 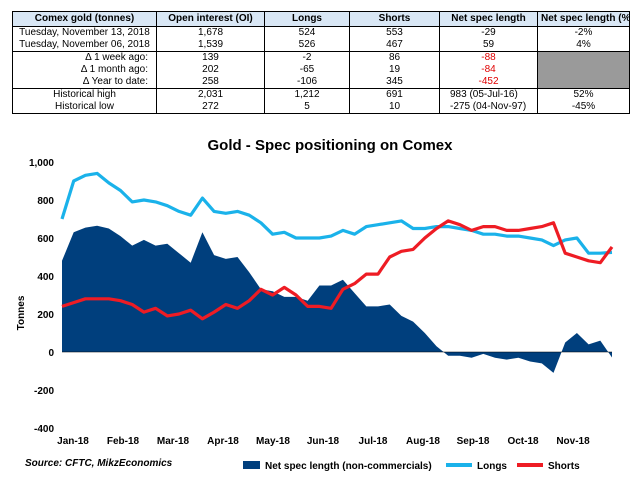 I want to click on y-axis-label: Tonnes, so click(x=21, y=312).